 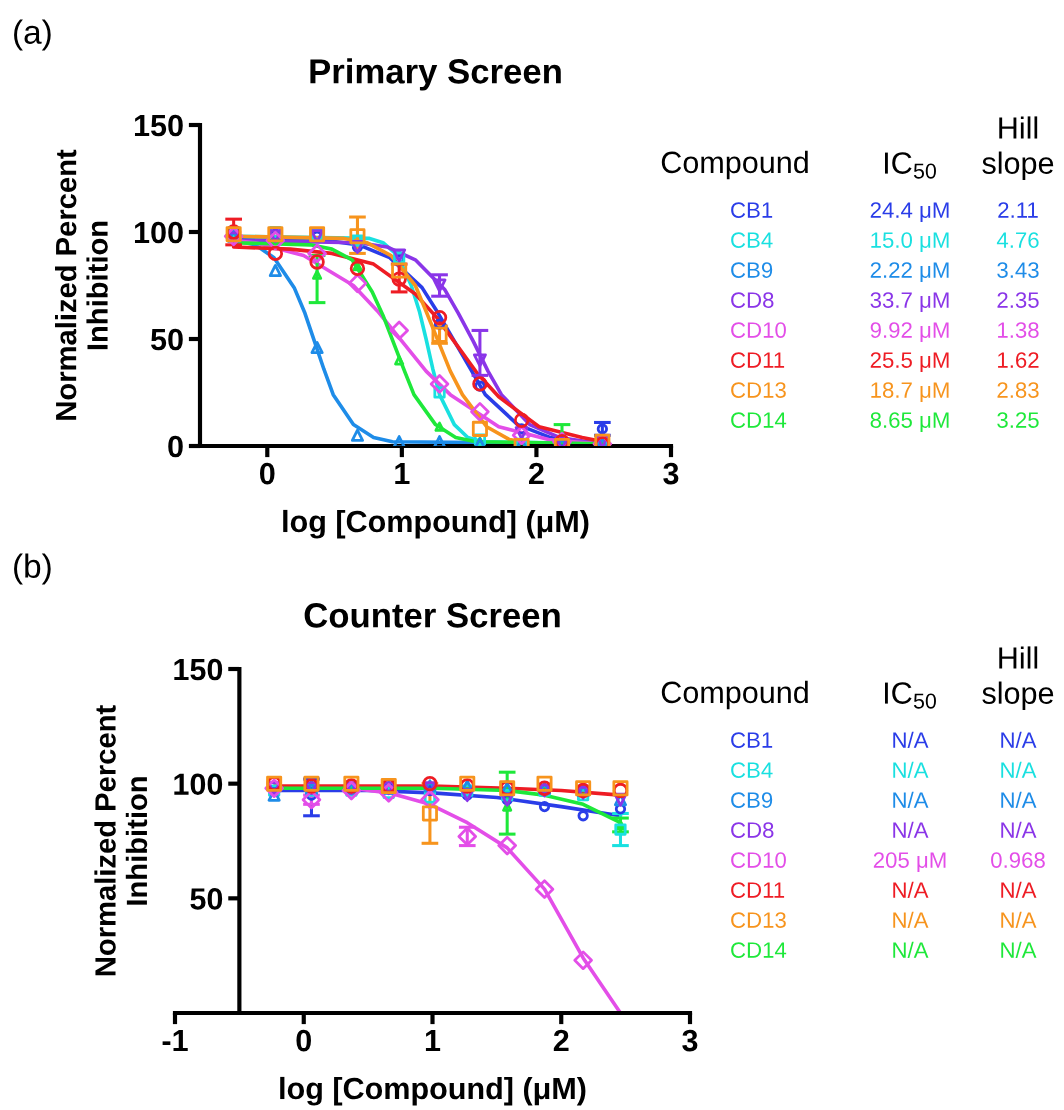 I want to click on data-label: 2.22 μM, so click(x=909, y=272).